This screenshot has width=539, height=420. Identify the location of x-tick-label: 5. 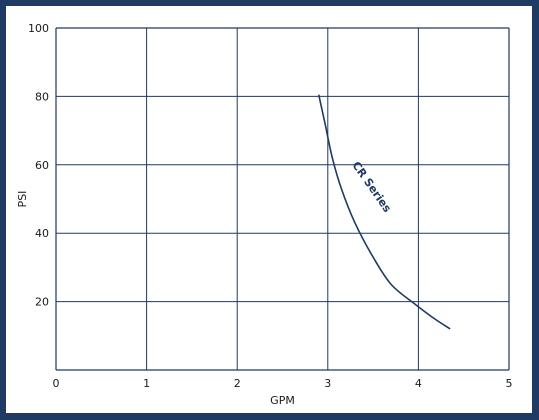
(509, 383).